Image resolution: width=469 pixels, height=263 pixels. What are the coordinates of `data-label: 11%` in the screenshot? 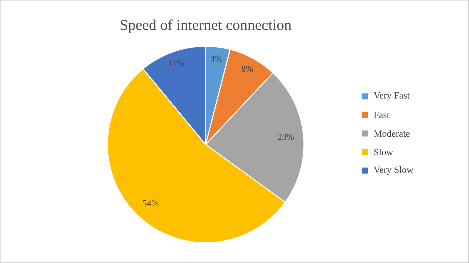 It's located at (176, 63).